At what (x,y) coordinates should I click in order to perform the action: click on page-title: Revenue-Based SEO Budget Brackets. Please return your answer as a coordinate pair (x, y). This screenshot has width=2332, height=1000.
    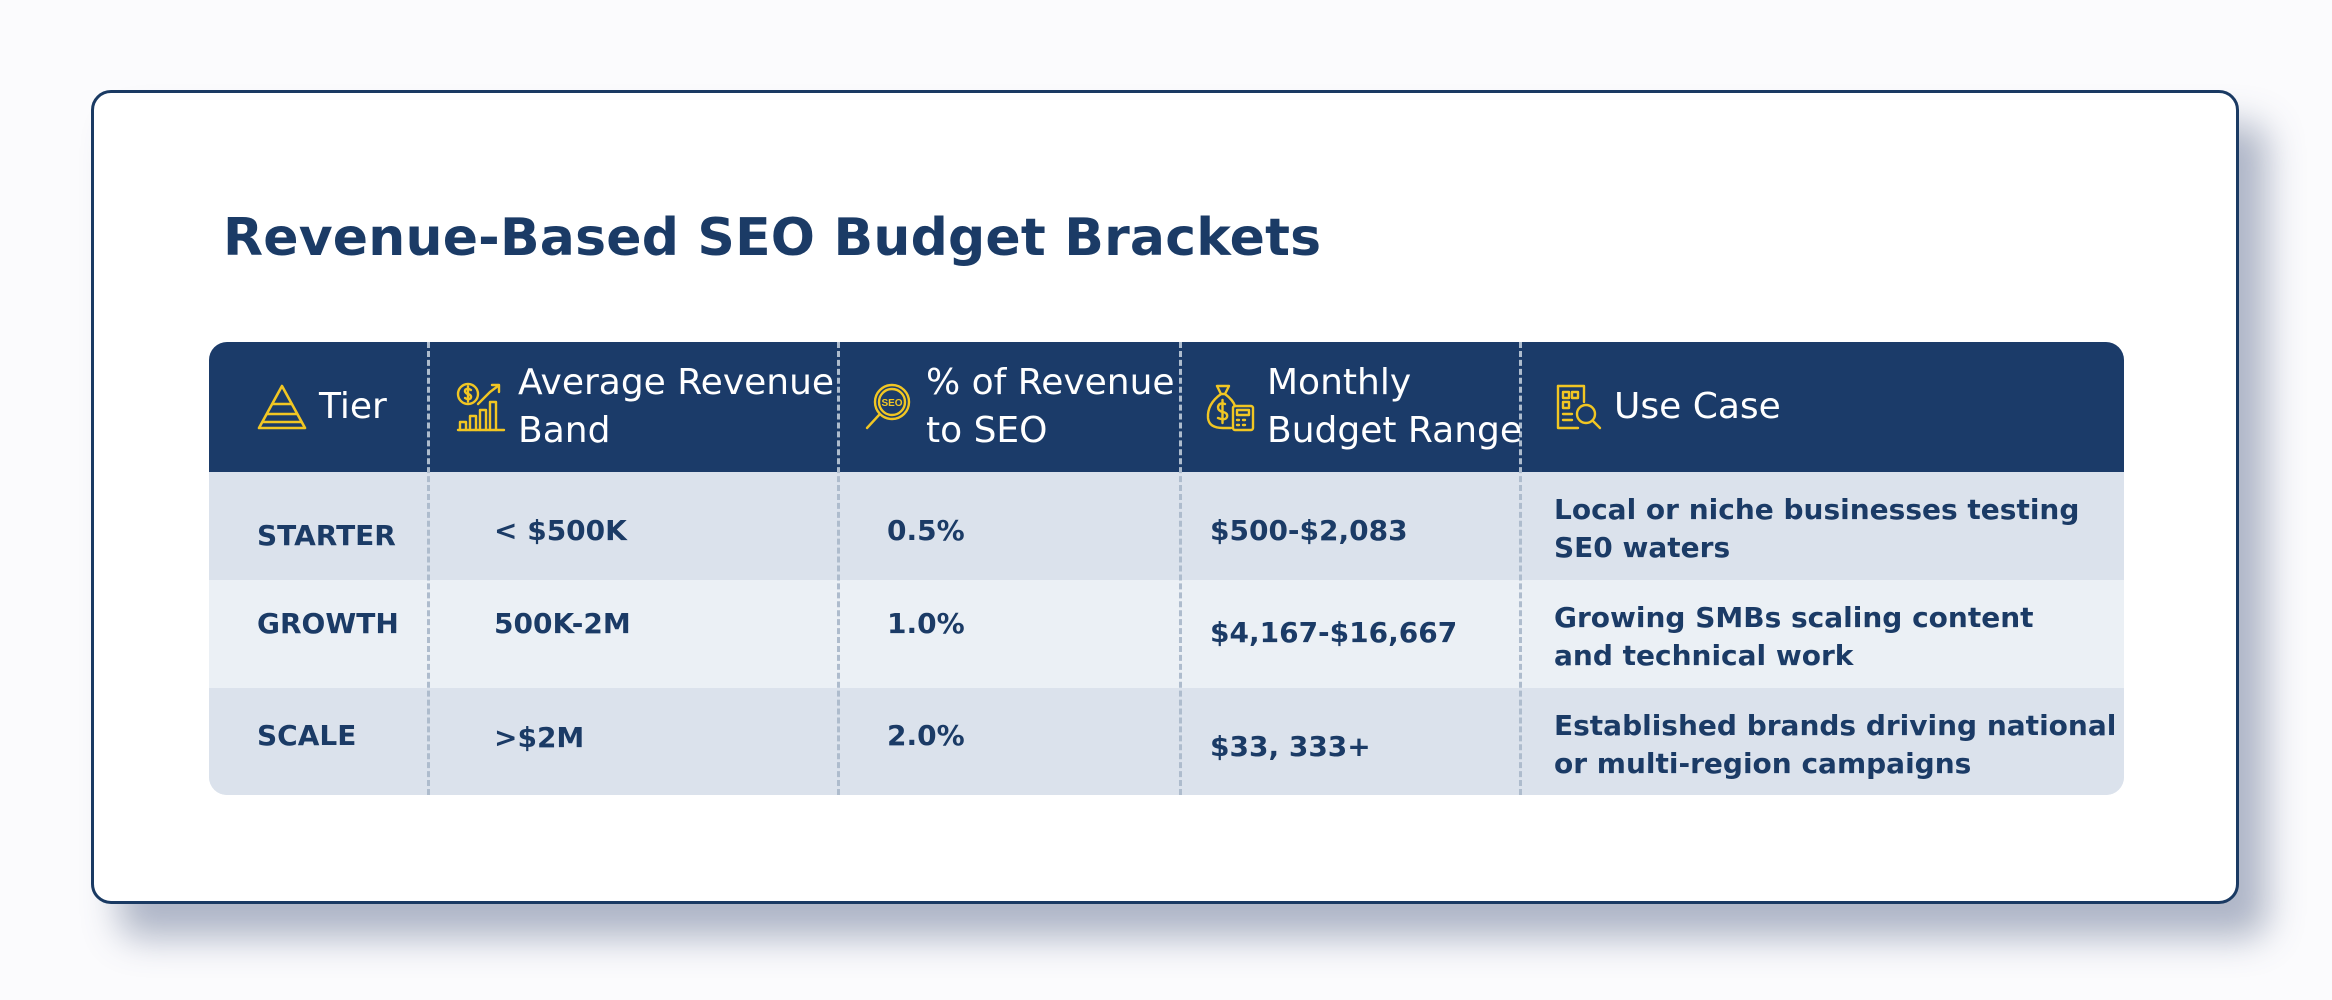
    Looking at the image, I should click on (772, 238).